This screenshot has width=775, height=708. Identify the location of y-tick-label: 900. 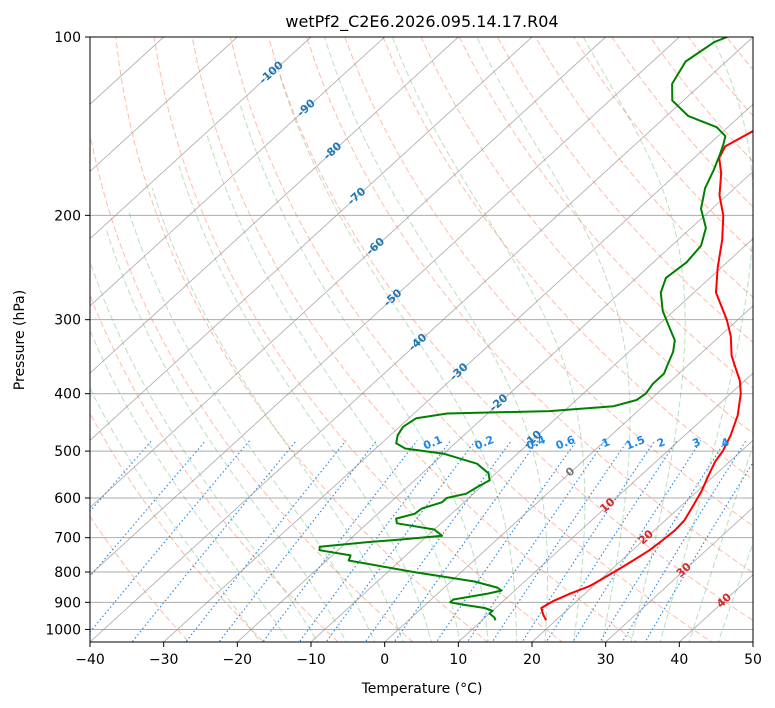
(67, 603).